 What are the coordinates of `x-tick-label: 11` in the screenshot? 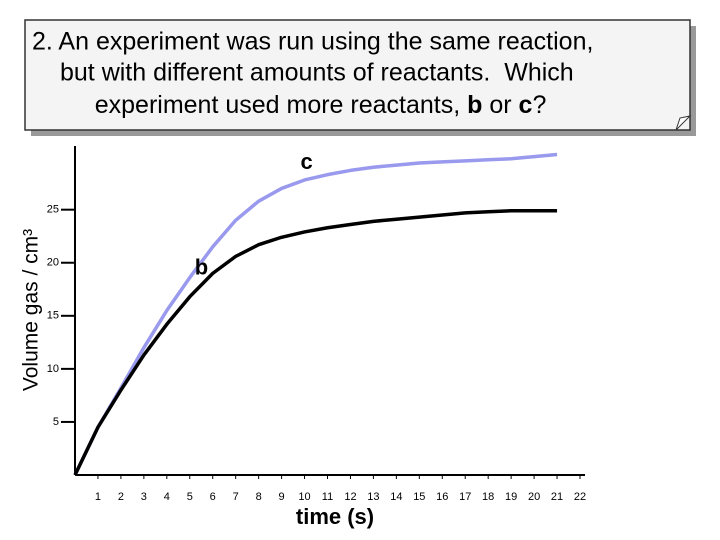 It's located at (327, 497).